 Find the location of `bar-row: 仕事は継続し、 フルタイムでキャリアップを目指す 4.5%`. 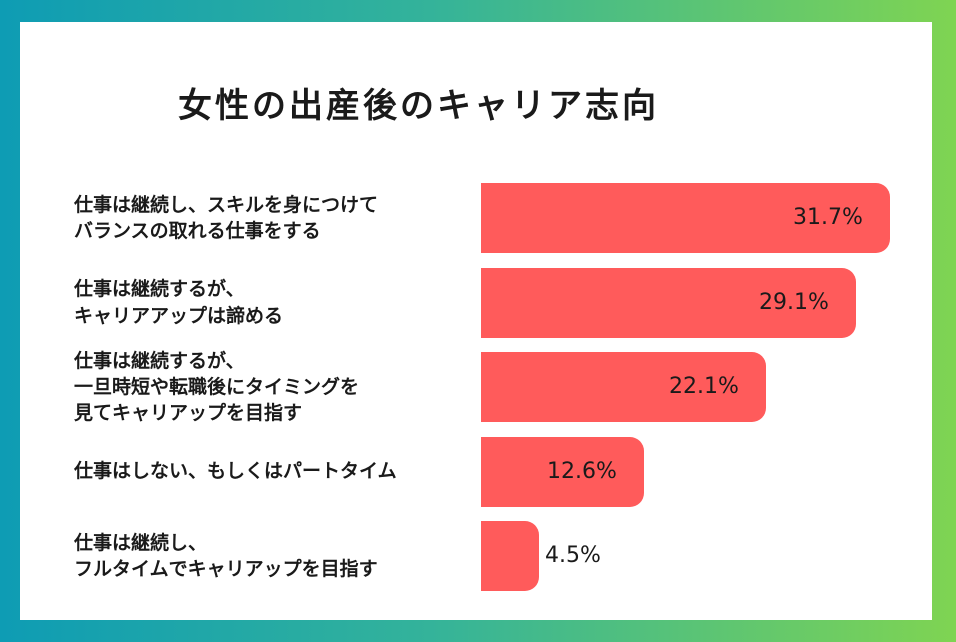

bar-row: 仕事は継続し、 フルタイムでキャリアップを目指す 4.5% is located at coordinates (476, 556).